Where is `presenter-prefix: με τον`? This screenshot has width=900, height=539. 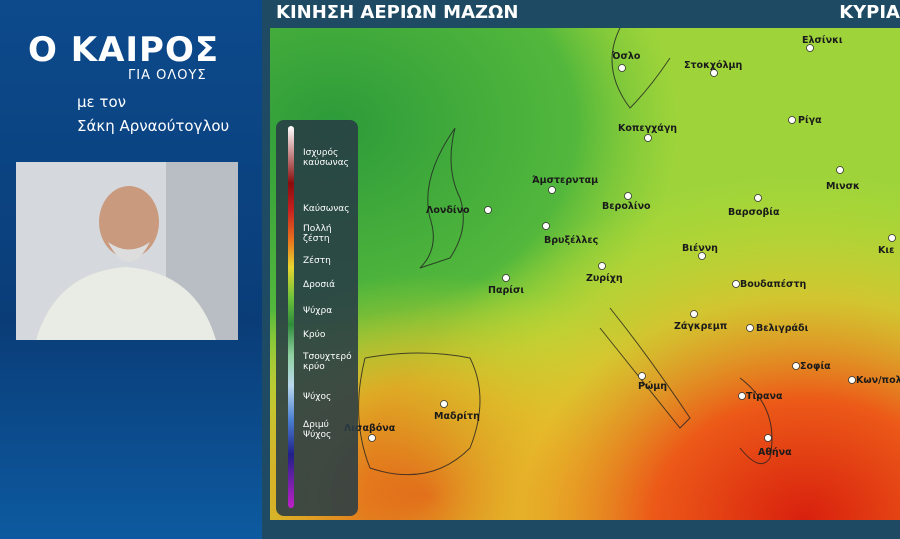
presenter-prefix: με τον is located at coordinates (102, 102).